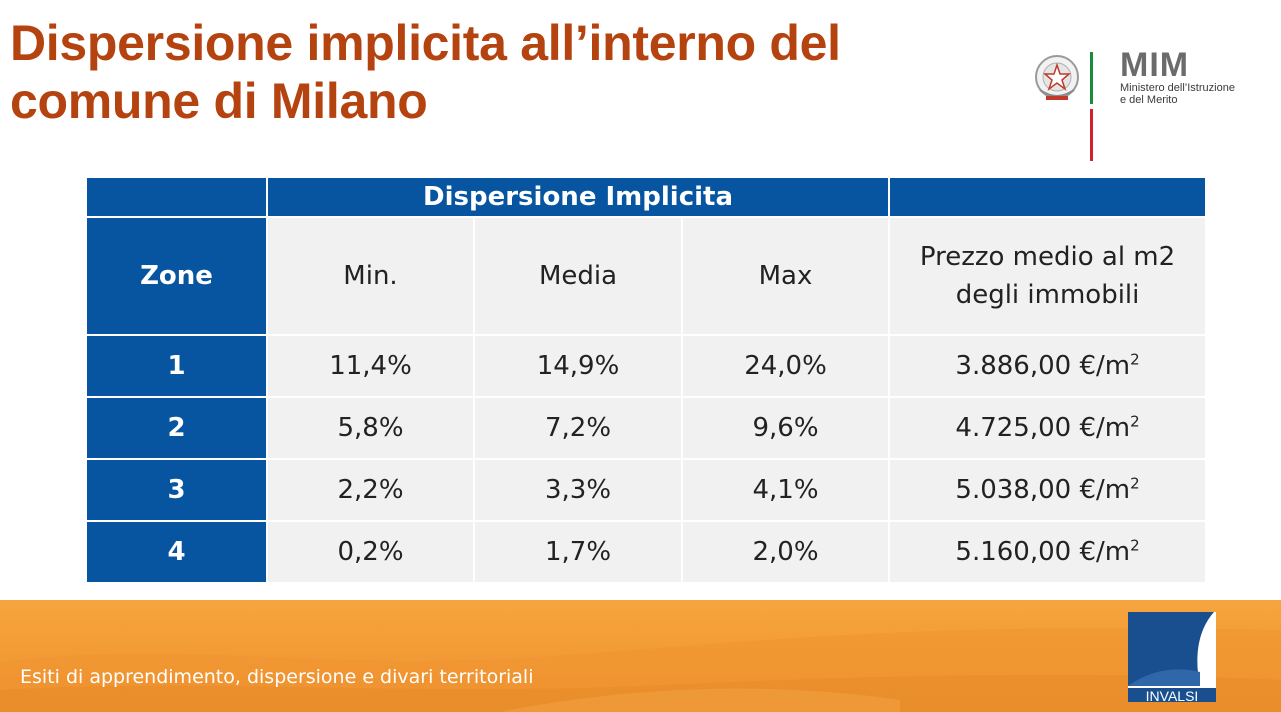 This screenshot has height=712, width=1281. I want to click on footer-wave-decoration, so click(640, 669).